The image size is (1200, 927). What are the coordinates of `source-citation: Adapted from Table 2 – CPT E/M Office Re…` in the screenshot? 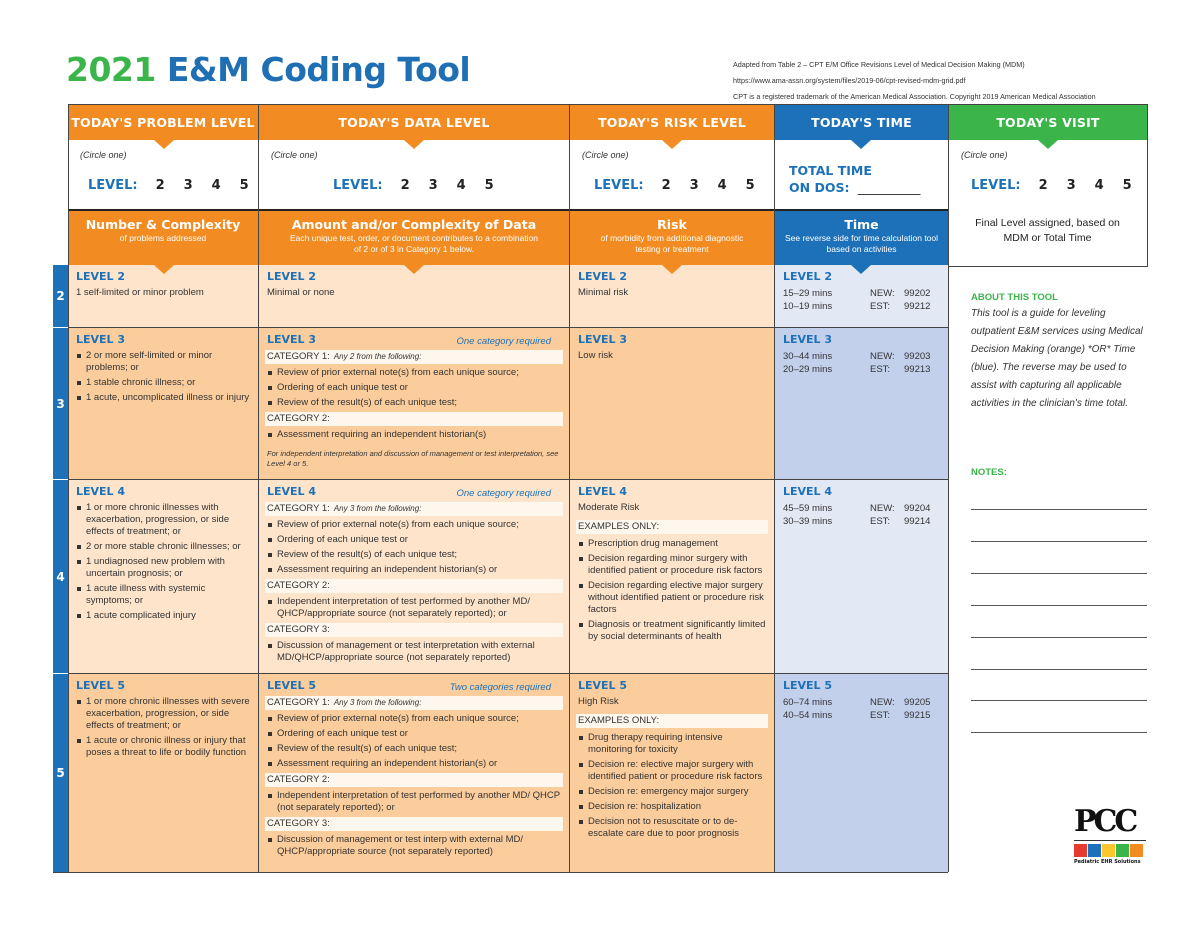 It's located at (914, 81).